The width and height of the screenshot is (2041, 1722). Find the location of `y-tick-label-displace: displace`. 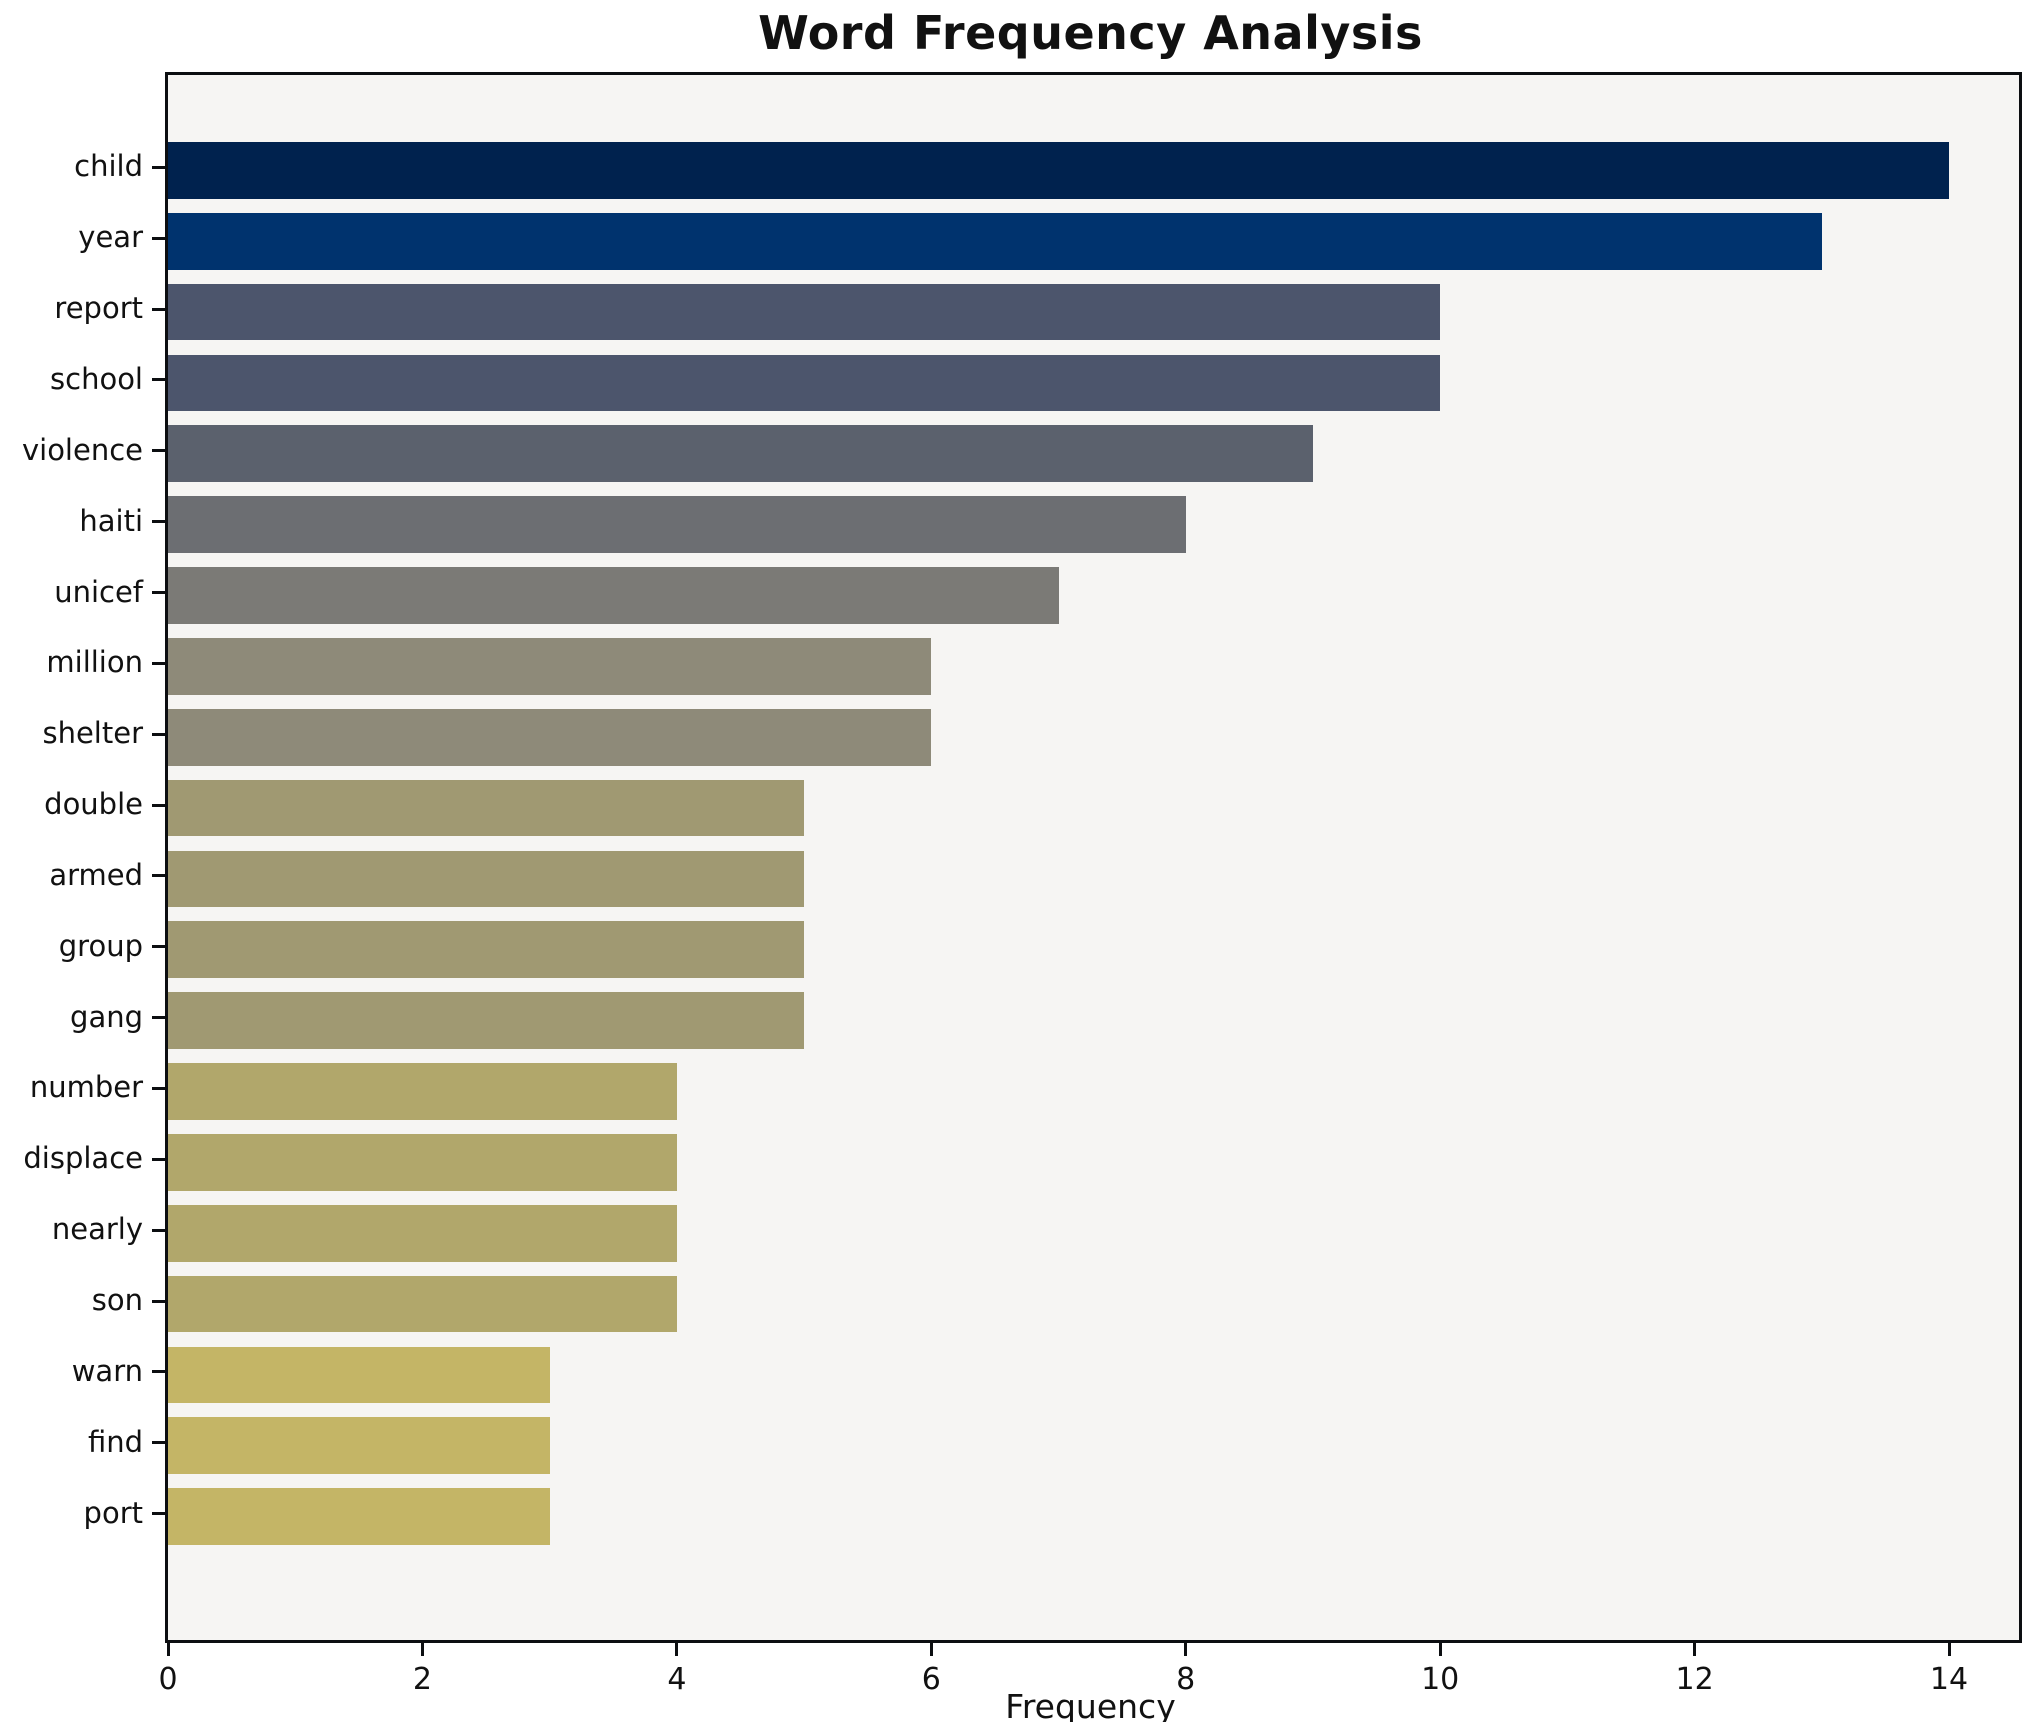

y-tick-label-displace: displace is located at coordinates (83, 1158).